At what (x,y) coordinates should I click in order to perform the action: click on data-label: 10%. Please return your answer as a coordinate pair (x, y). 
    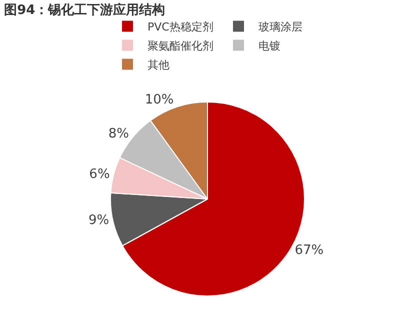
    Looking at the image, I should click on (159, 100).